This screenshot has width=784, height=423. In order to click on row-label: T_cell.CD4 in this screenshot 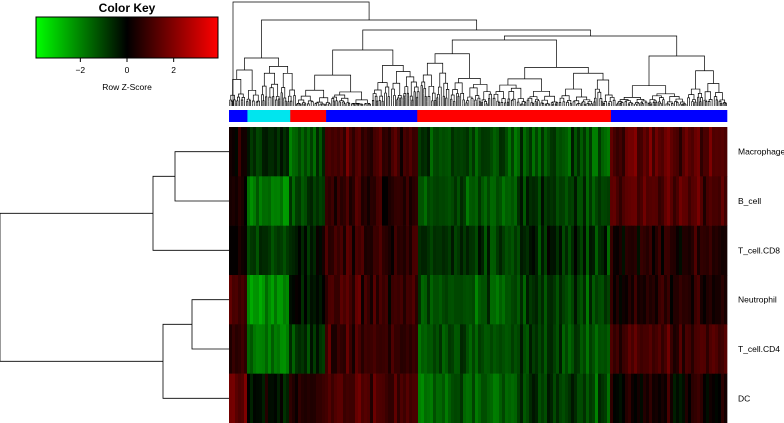, I will do `click(759, 349)`.